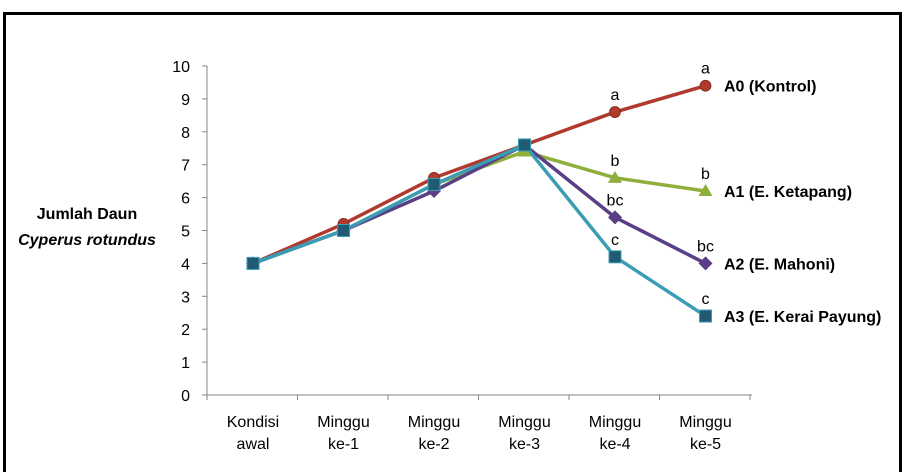  I want to click on x-tick-label: ke-3, so click(524, 444).